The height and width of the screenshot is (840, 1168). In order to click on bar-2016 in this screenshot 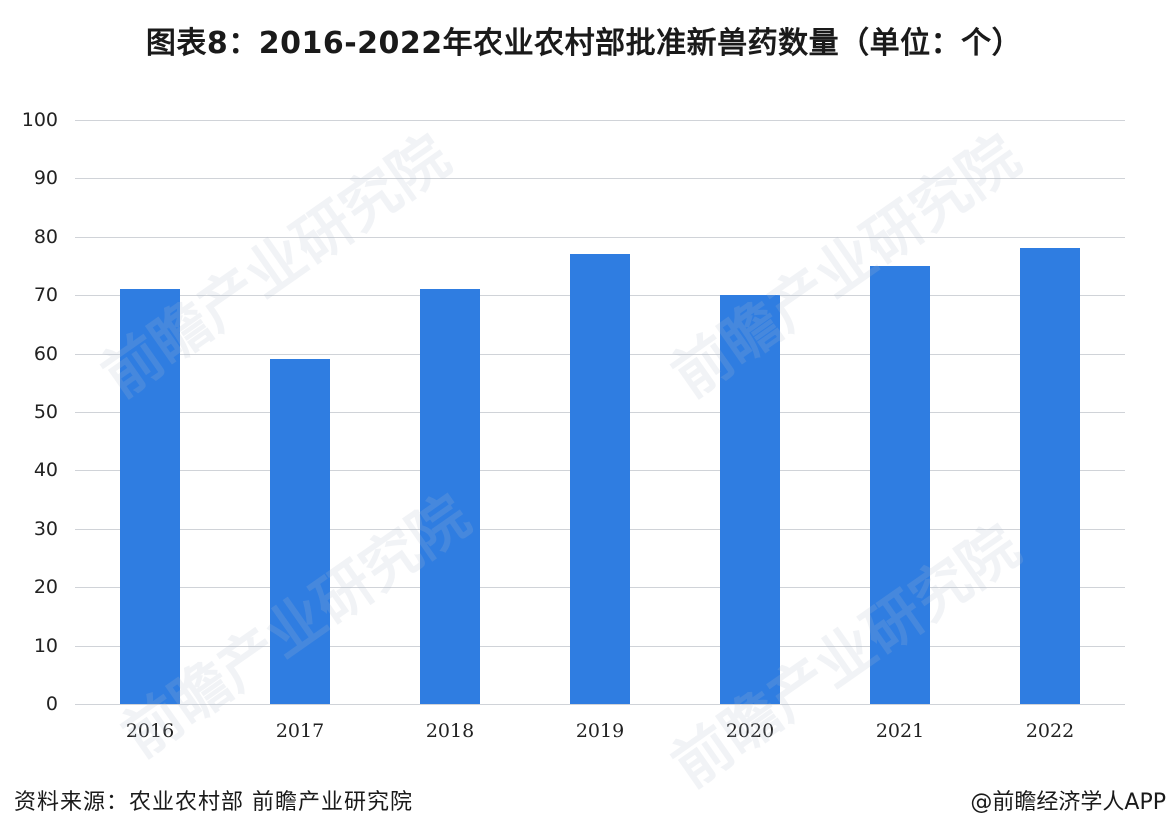, I will do `click(150, 496)`.